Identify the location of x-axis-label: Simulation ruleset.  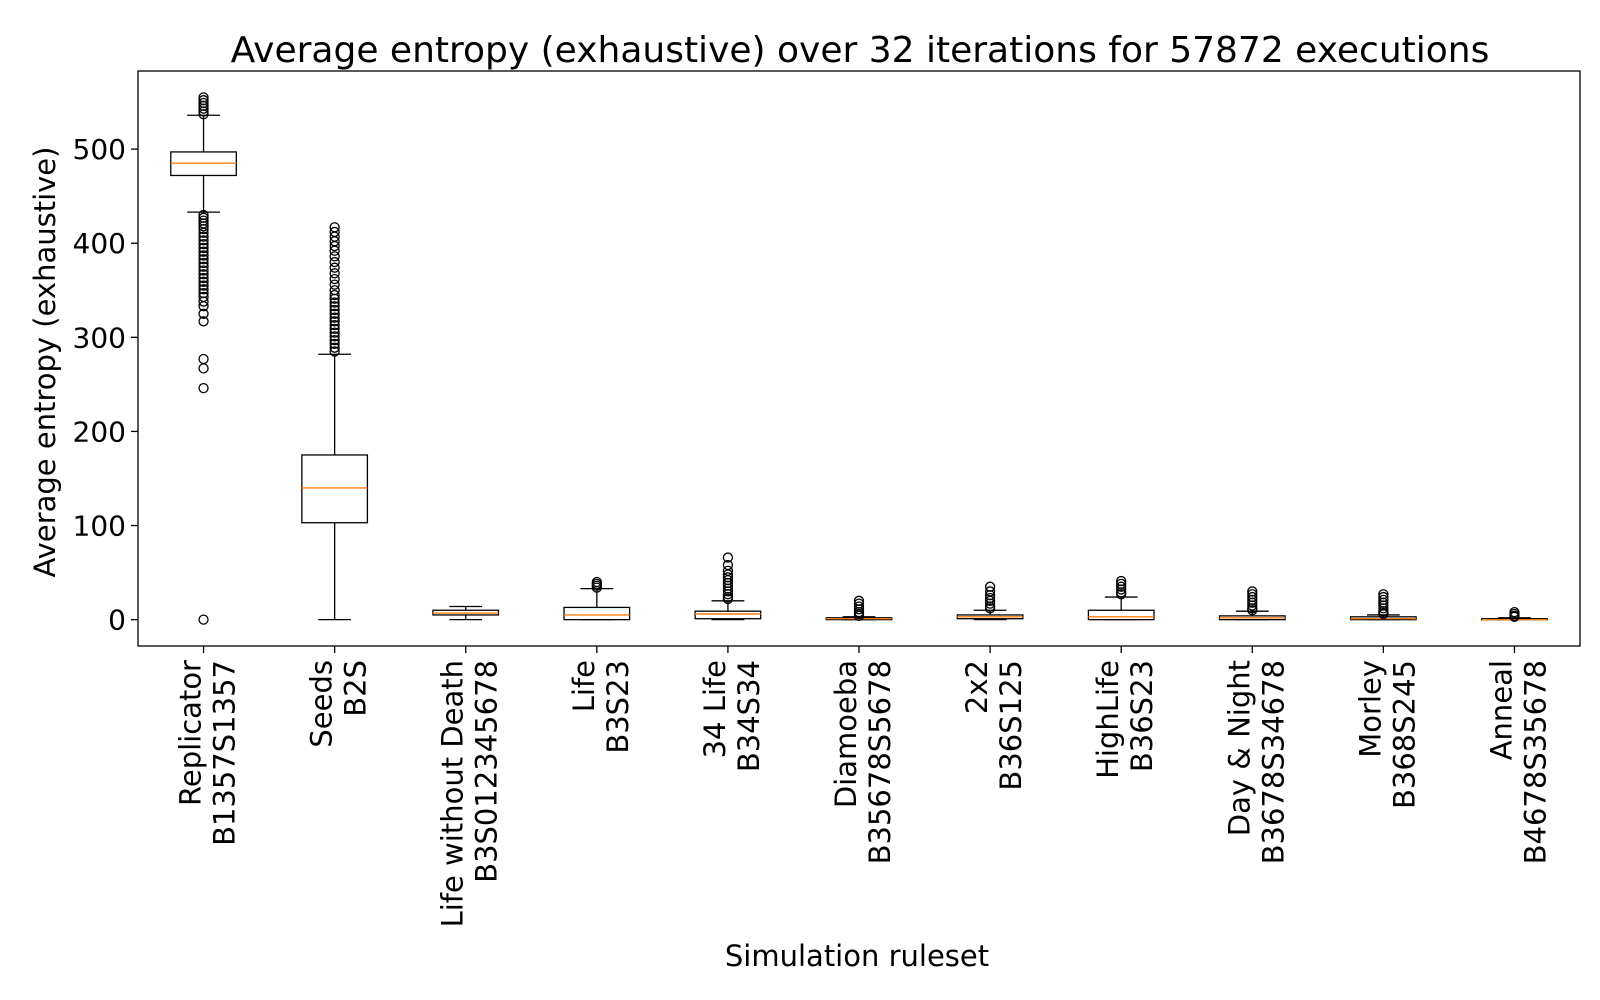
(857, 956).